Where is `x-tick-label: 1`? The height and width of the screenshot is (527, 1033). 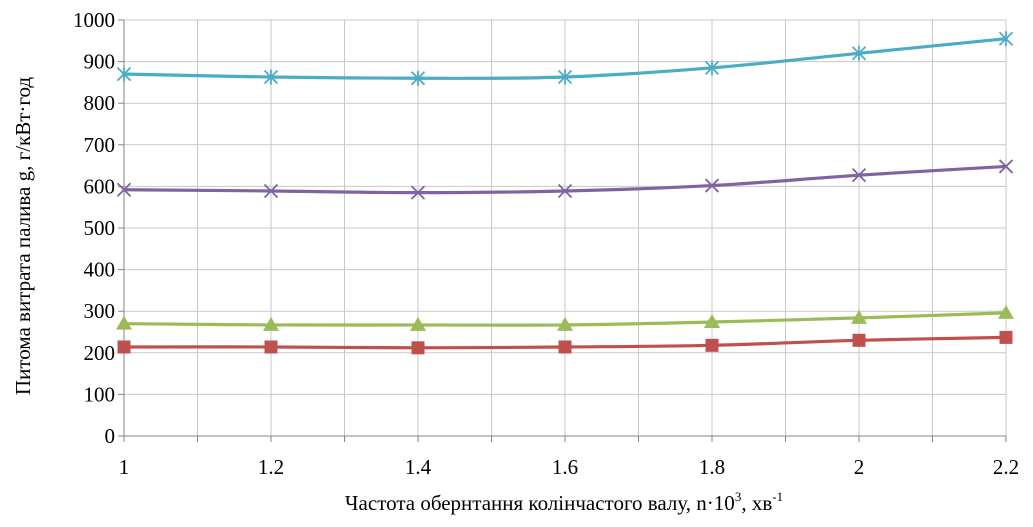 x-tick-label: 1 is located at coordinates (124, 467).